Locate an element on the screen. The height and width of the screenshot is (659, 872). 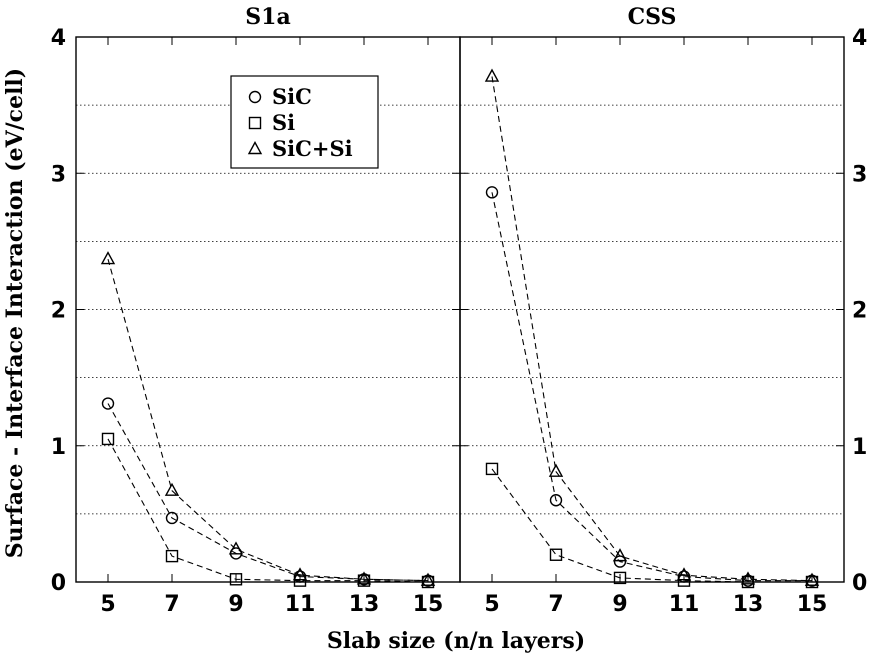
legend-label: SiC is located at coordinates (292, 96).